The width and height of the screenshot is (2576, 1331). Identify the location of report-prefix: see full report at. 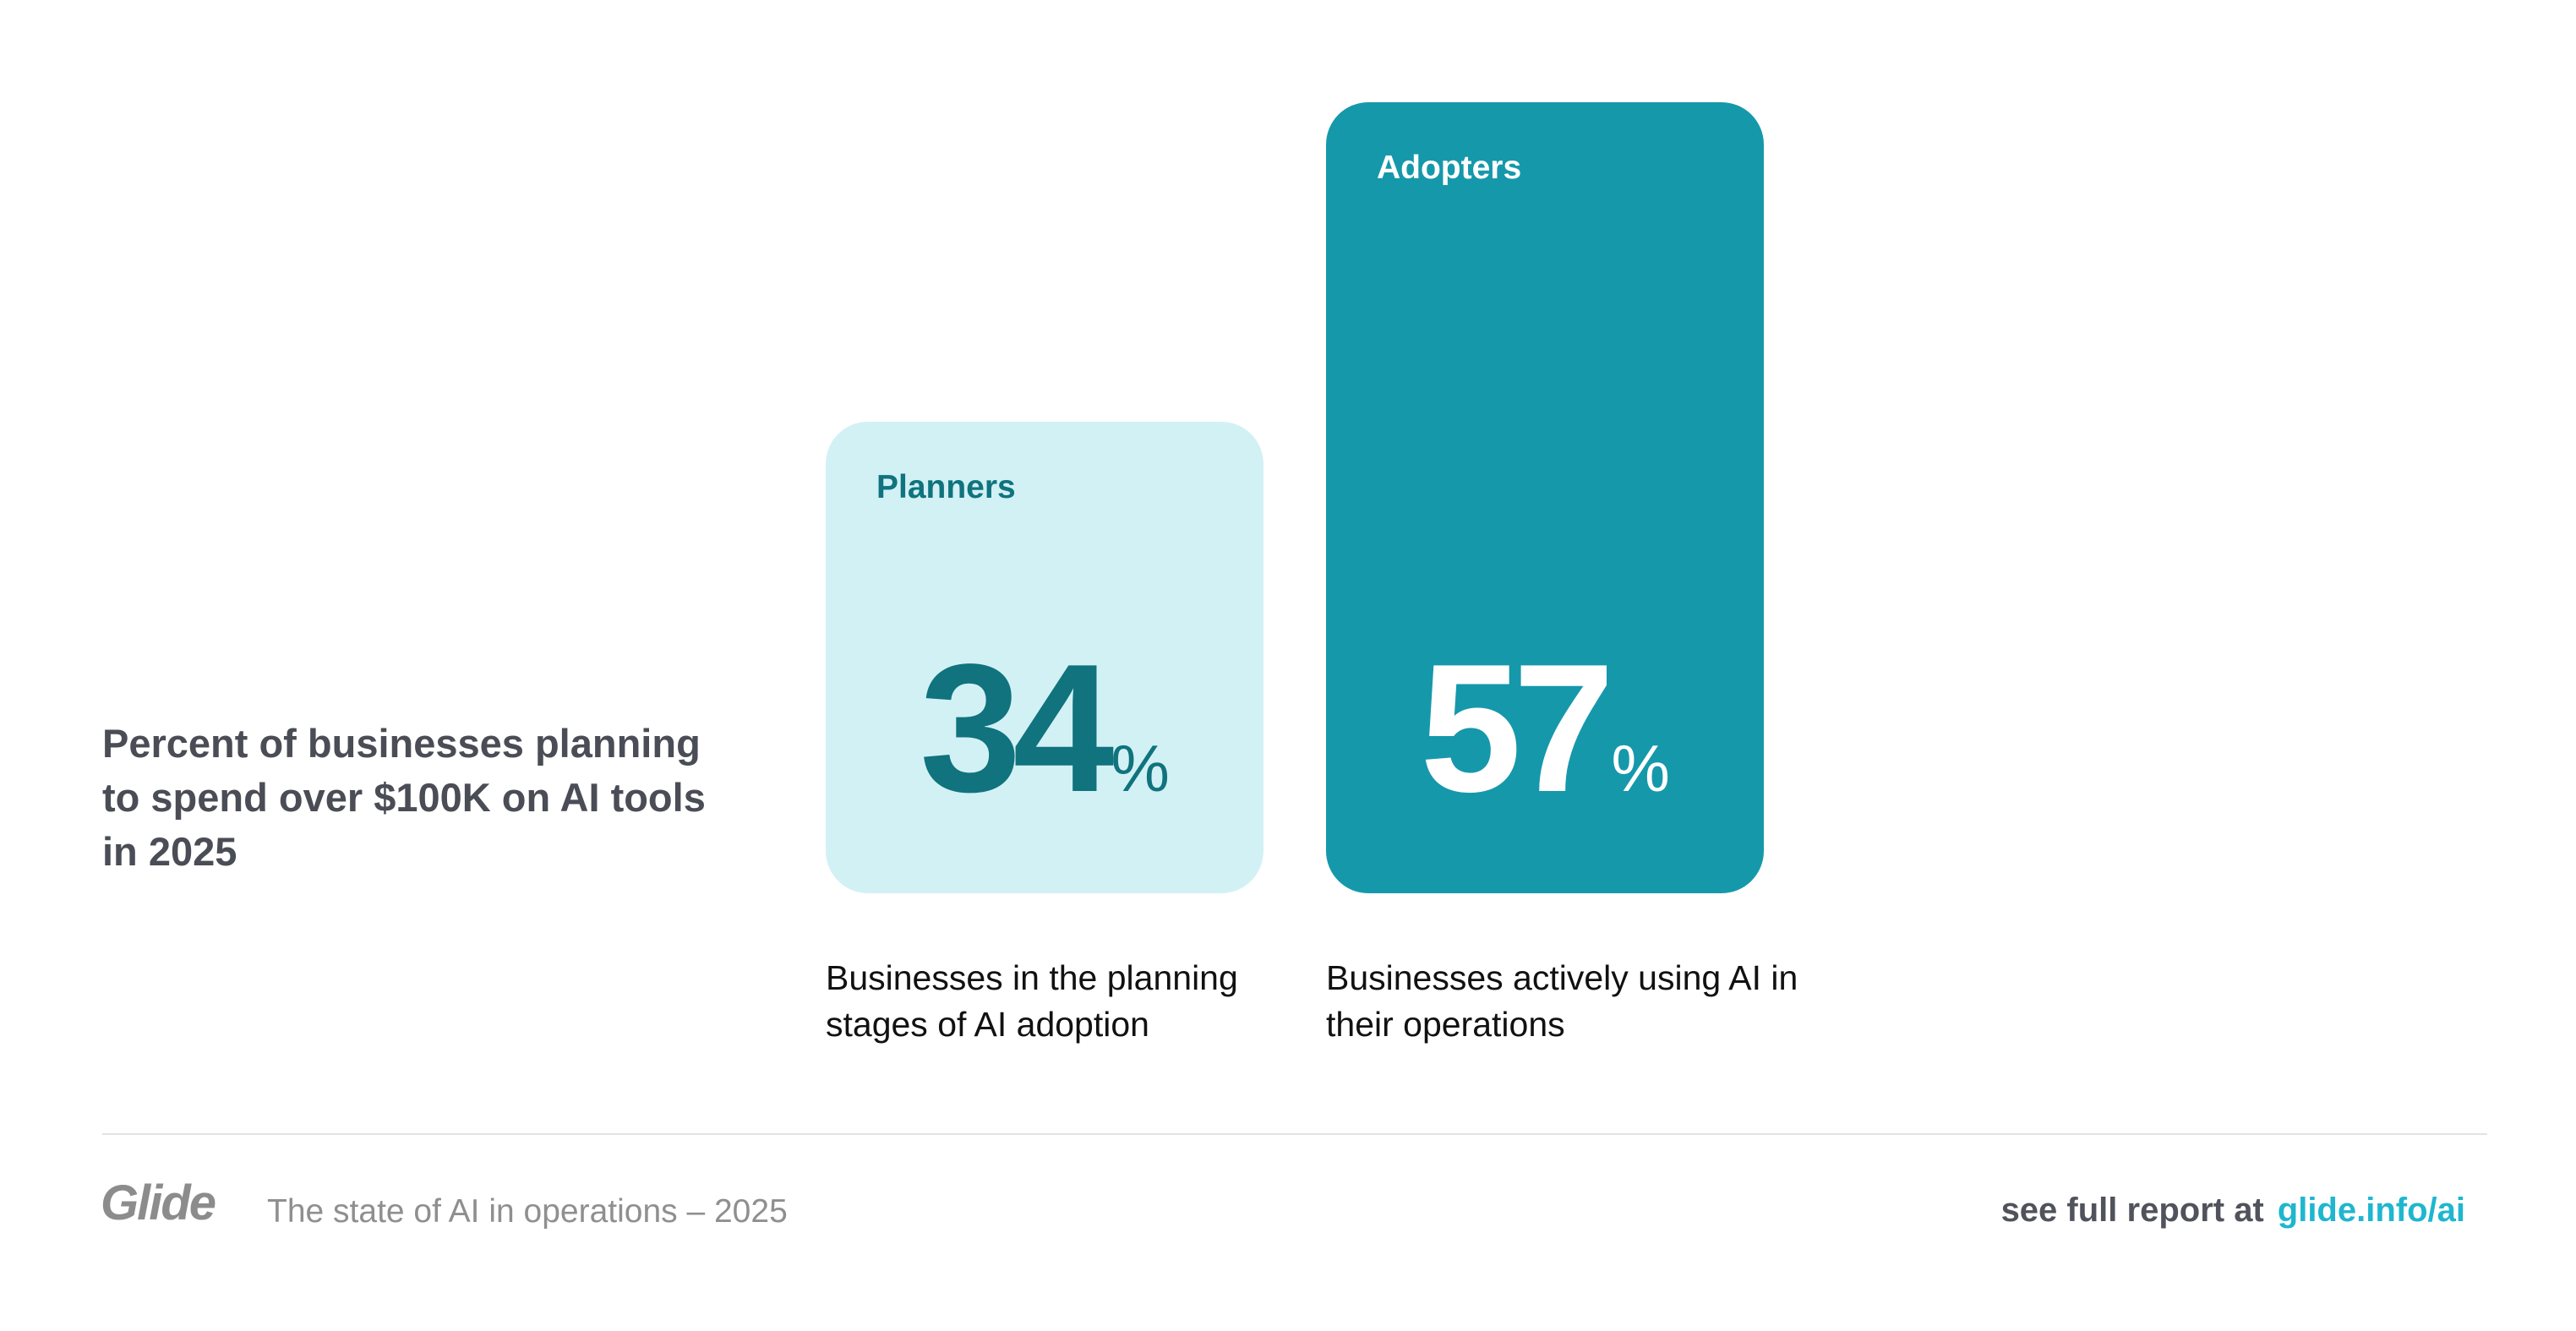
(2132, 1210).